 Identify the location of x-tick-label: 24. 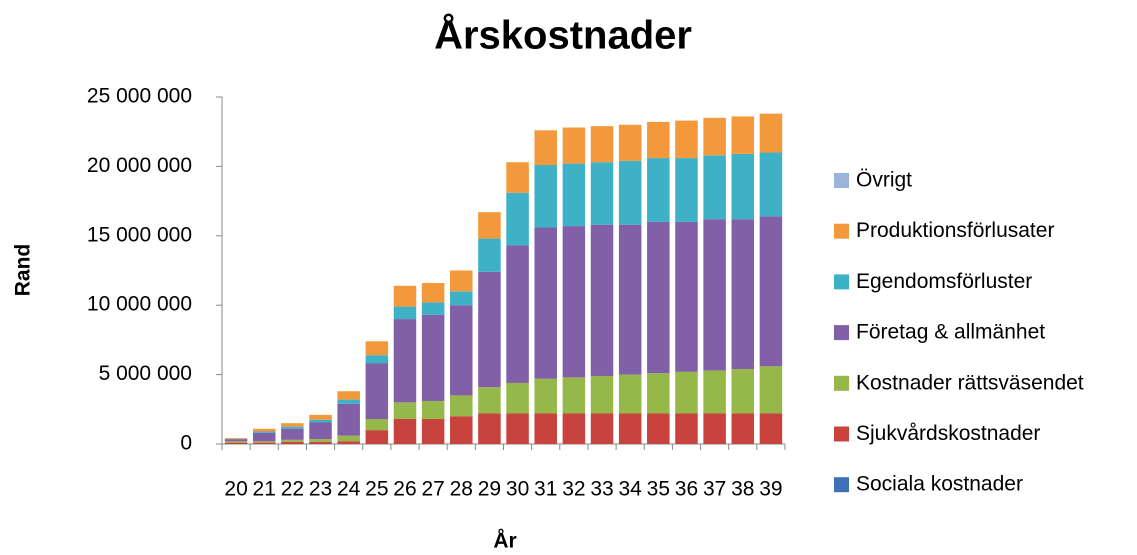
(349, 489).